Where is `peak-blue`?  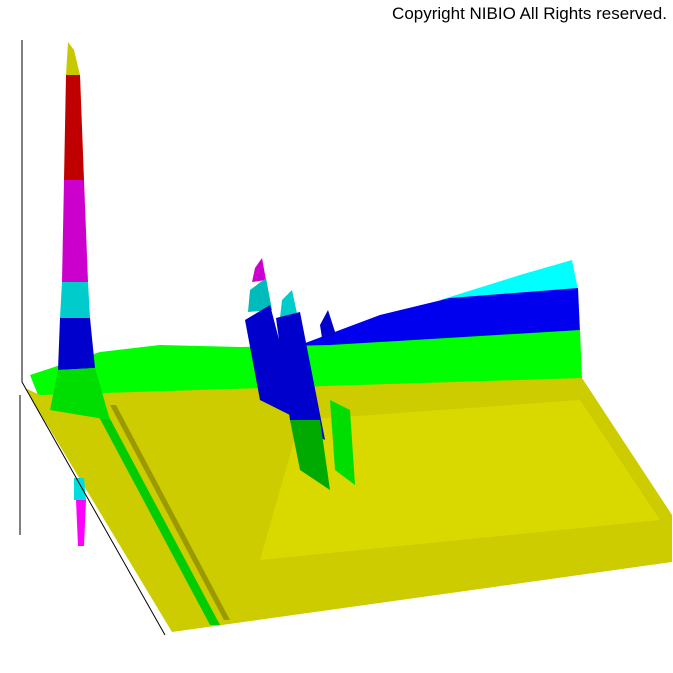 peak-blue is located at coordinates (76, 344).